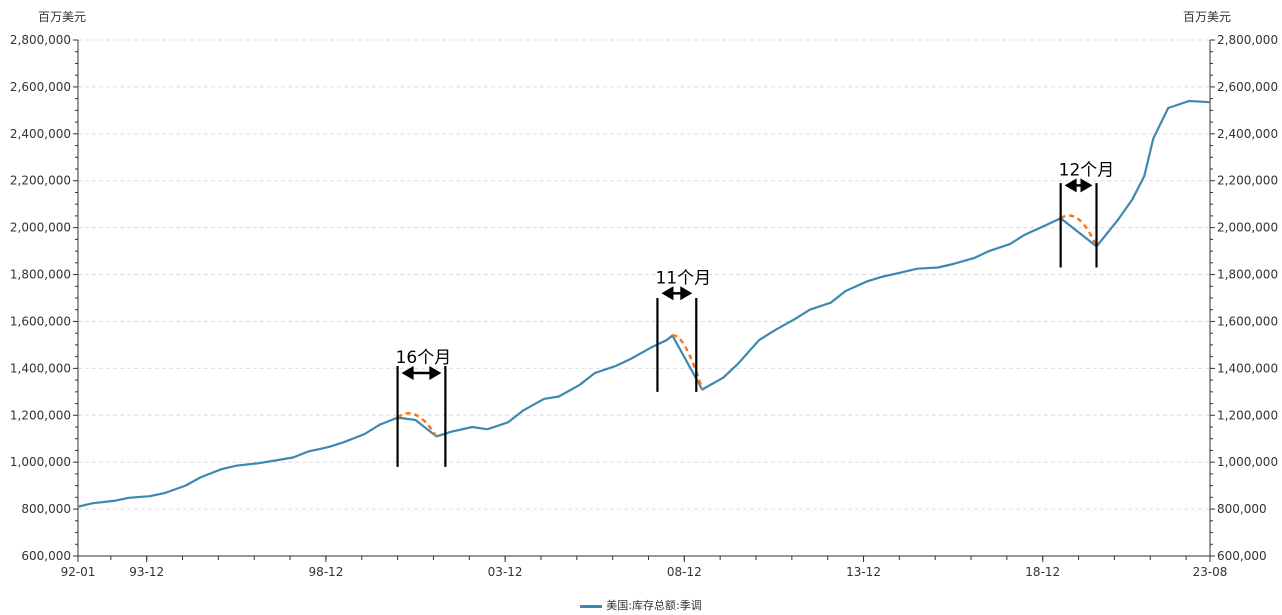 The width and height of the screenshot is (1282, 615). Describe the element at coordinates (46, 509) in the screenshot. I see `y-tick-label-left: 800,000` at that location.